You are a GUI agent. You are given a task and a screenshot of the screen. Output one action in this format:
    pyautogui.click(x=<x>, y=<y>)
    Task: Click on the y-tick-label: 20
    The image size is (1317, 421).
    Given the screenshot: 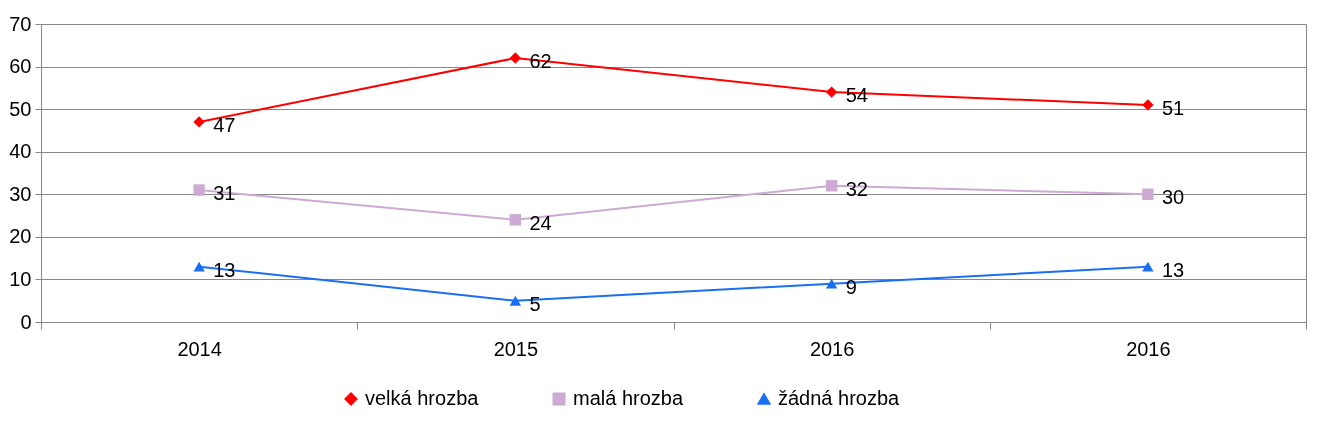 What is the action you would take?
    pyautogui.click(x=20, y=236)
    